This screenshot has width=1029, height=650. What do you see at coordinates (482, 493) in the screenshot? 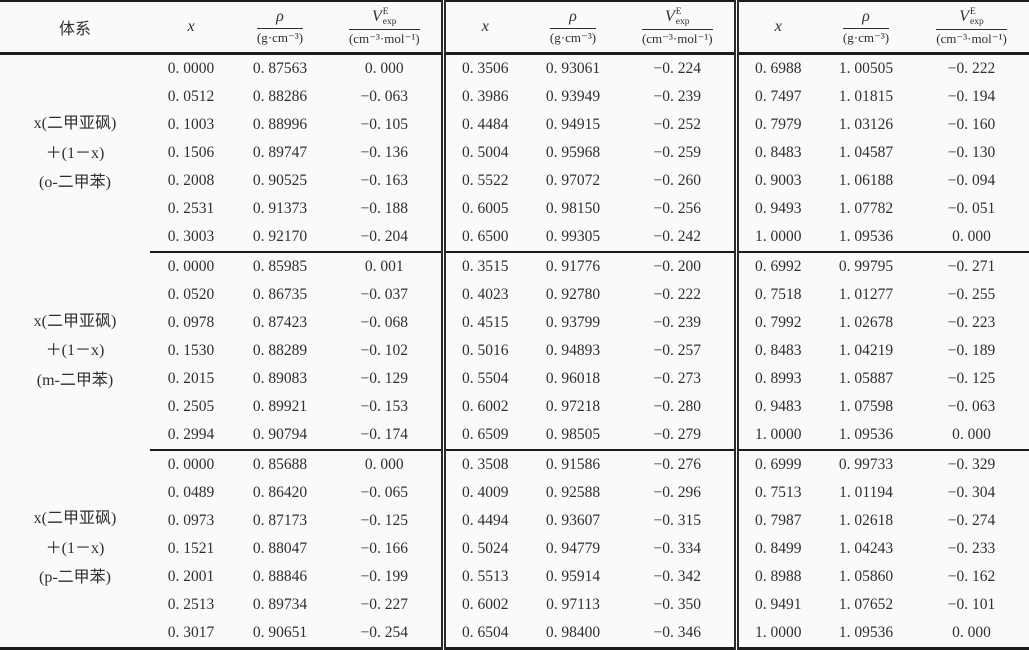
I see `table-cell: 0. 4009` at bounding box center [482, 493].